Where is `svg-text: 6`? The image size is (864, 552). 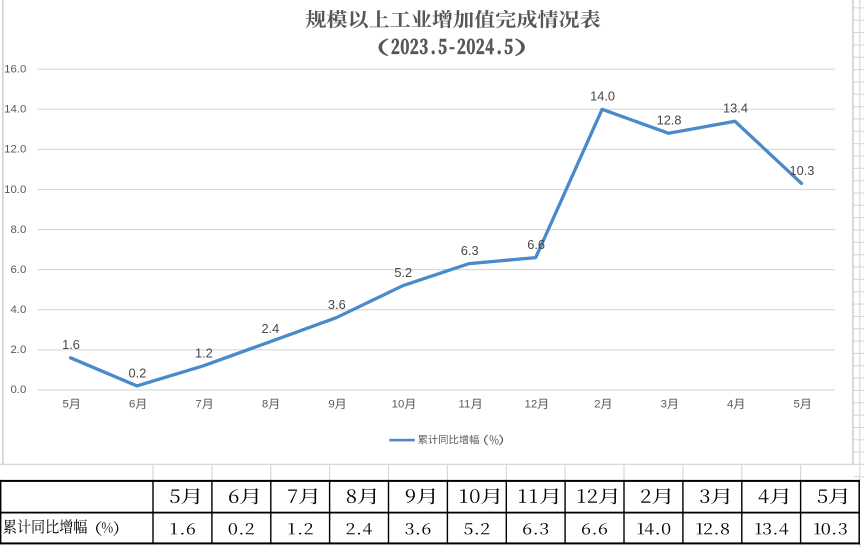 svg-text: 6 is located at coordinates (132, 405).